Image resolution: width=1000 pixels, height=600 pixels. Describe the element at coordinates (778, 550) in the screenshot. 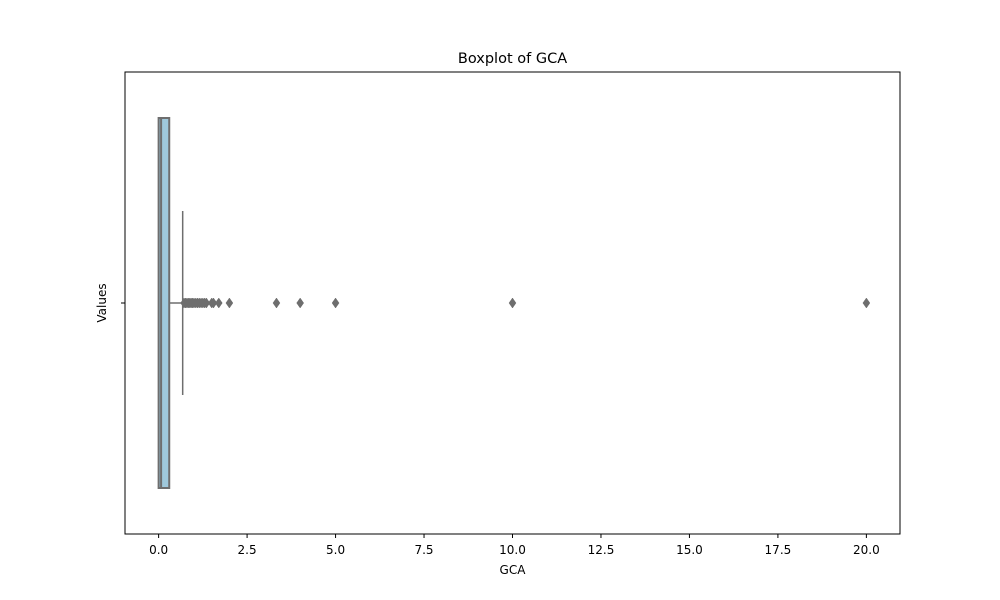

I see `x-tick-label: 17.5` at that location.